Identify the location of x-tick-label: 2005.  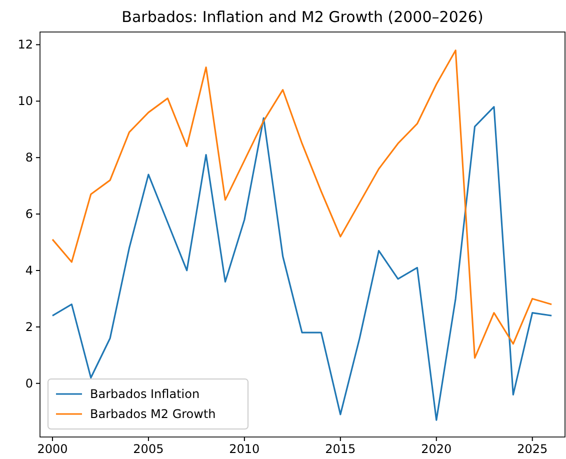
(148, 449).